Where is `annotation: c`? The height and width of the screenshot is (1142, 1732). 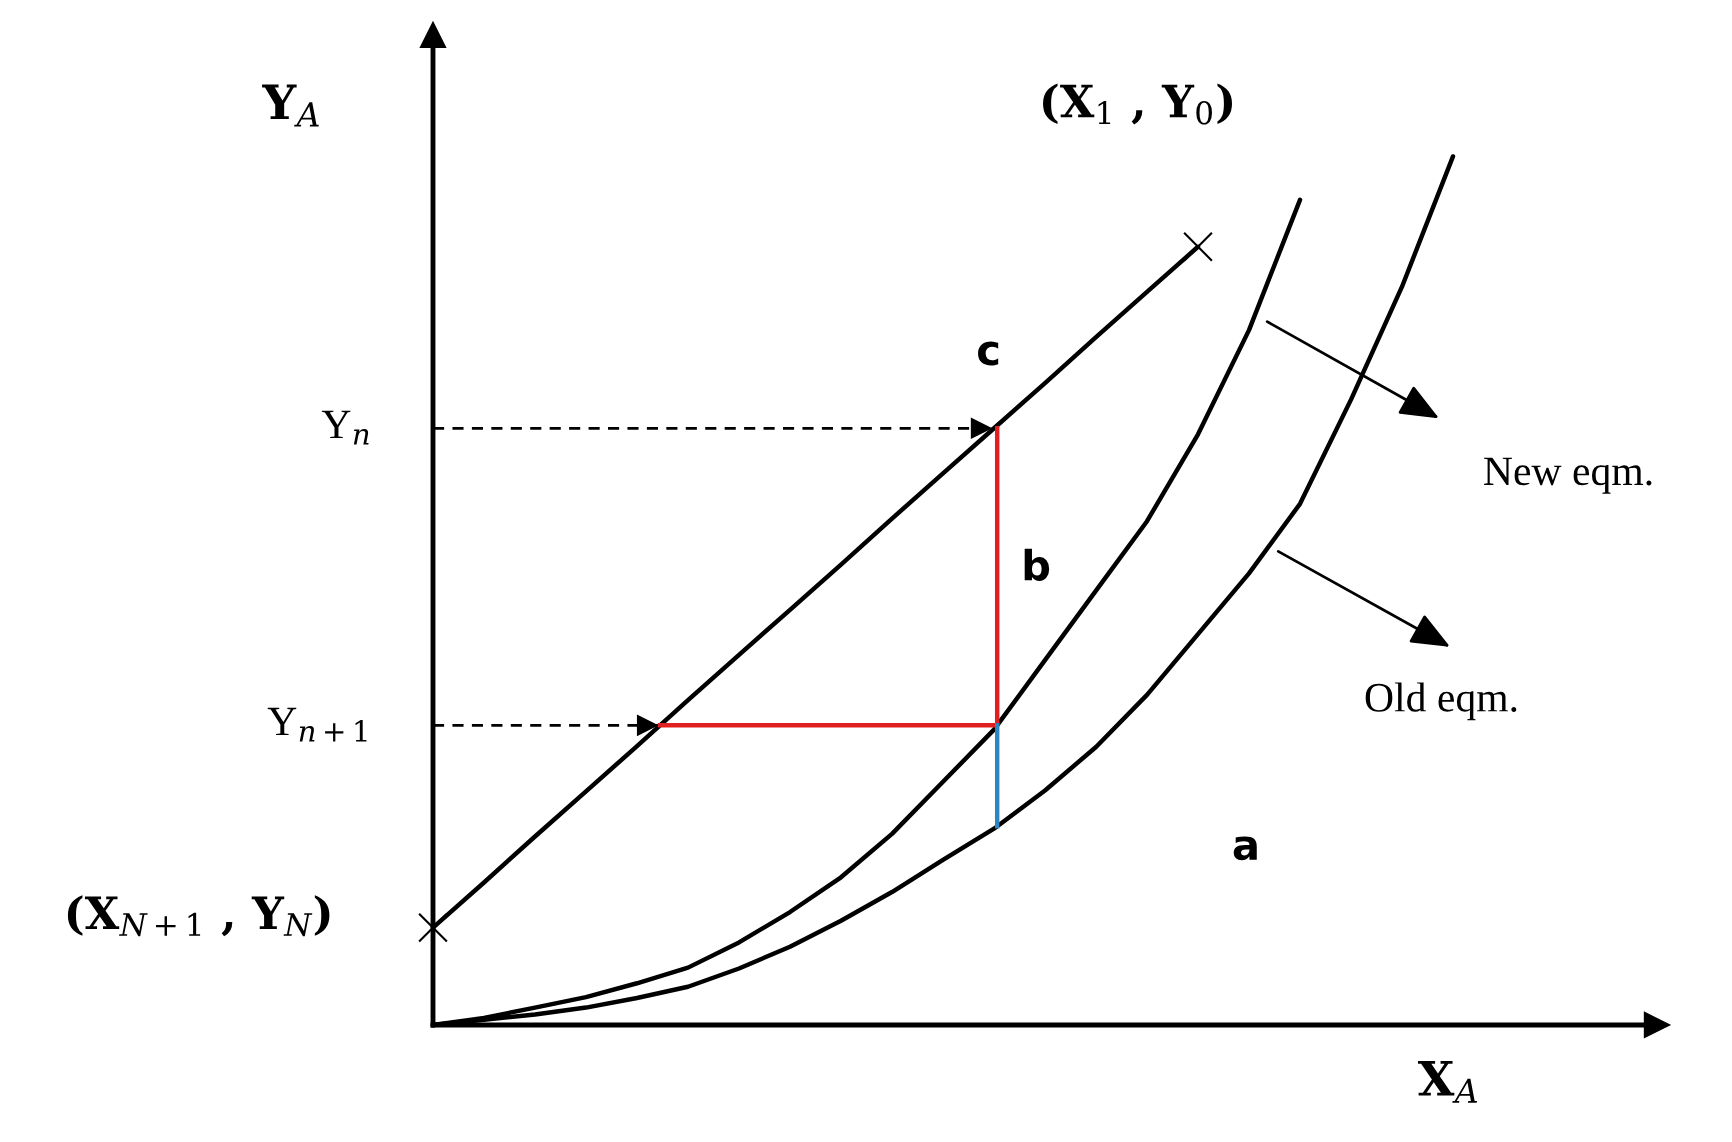 annotation: c is located at coordinates (988, 353).